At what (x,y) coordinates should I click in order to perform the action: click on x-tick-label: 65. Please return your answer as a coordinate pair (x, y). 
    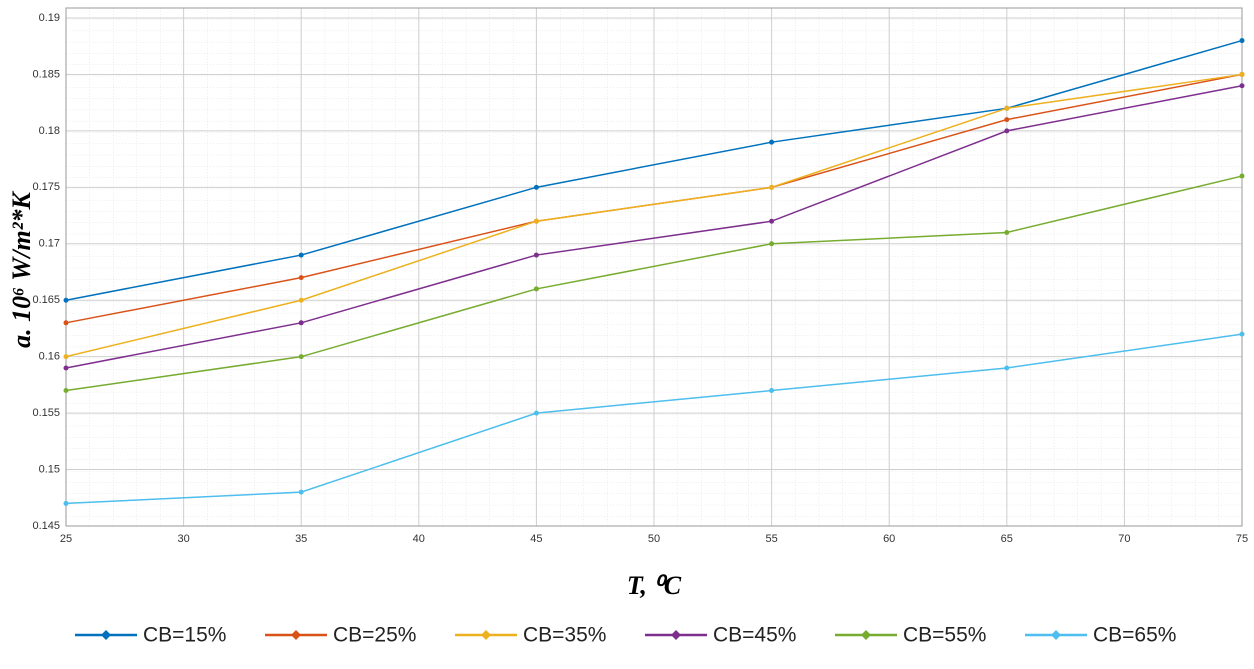
    Looking at the image, I should click on (1007, 539).